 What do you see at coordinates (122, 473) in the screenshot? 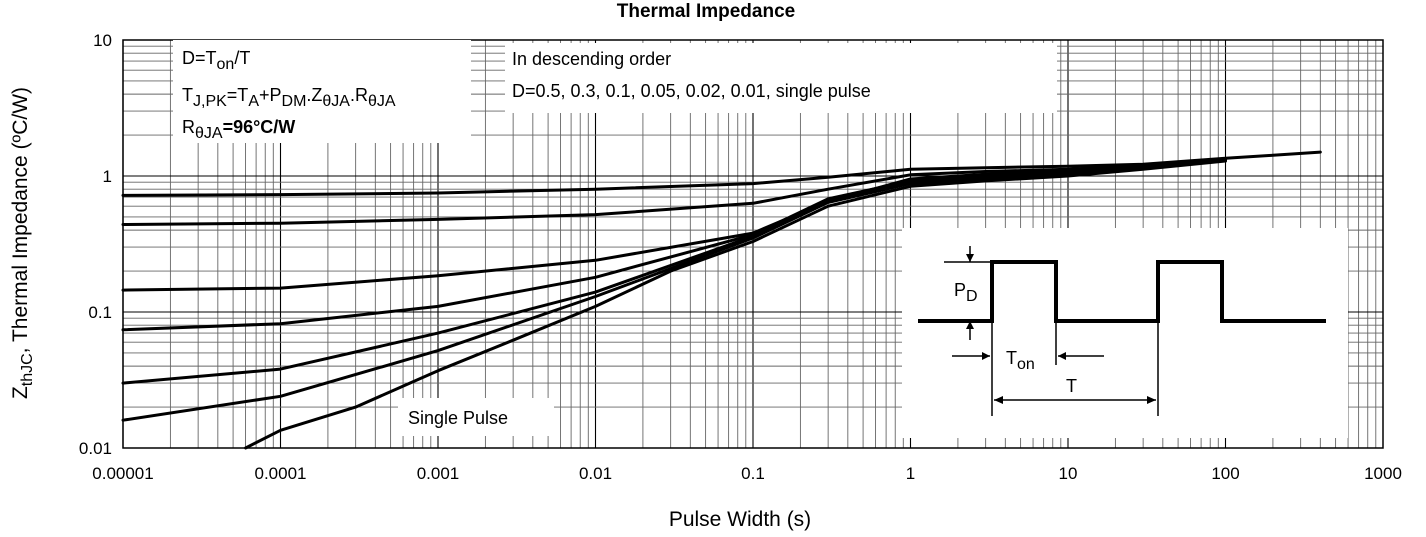
I see `x-tick-label: 0.00001` at bounding box center [122, 473].